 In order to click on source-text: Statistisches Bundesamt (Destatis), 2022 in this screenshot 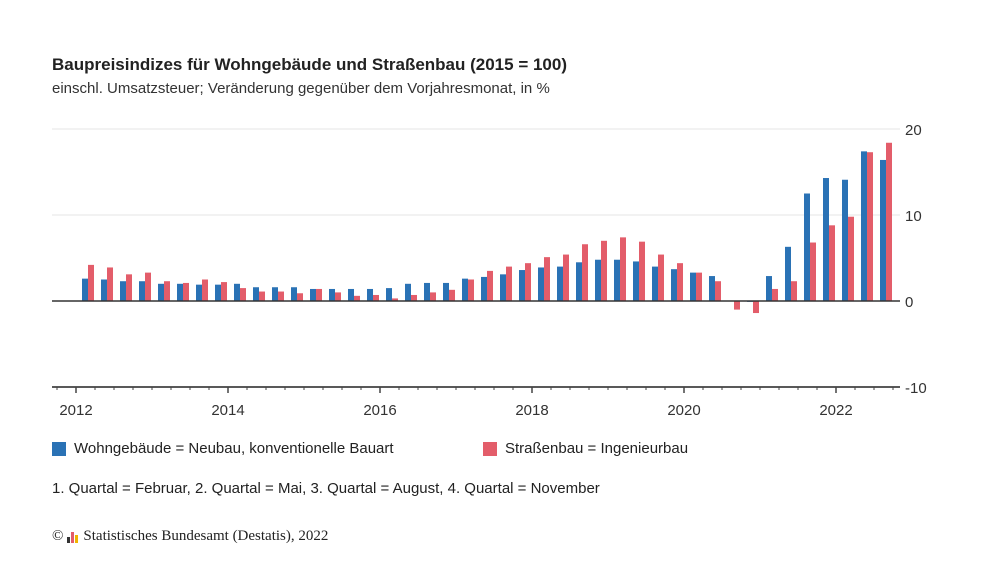, I will do `click(206, 536)`.